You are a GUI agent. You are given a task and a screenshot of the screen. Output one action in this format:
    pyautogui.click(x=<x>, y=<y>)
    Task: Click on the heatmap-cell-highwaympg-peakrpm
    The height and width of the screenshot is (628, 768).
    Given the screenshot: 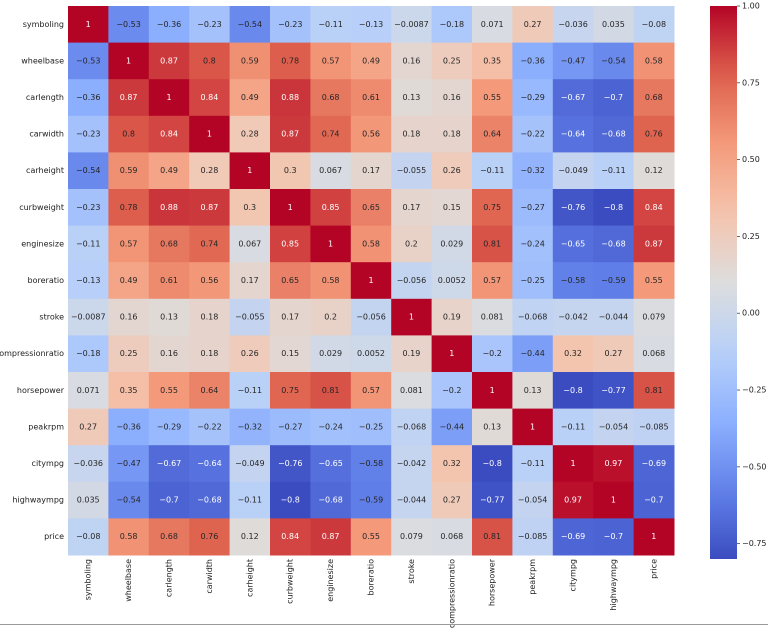 What is the action you would take?
    pyautogui.click(x=533, y=500)
    